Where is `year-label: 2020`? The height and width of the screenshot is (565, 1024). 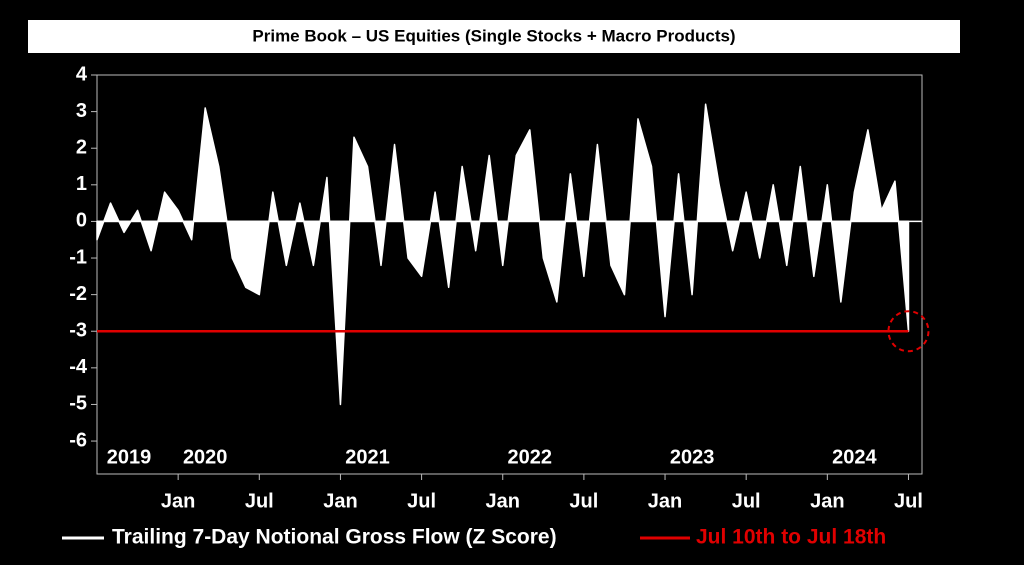
year-label: 2020 is located at coordinates (205, 457).